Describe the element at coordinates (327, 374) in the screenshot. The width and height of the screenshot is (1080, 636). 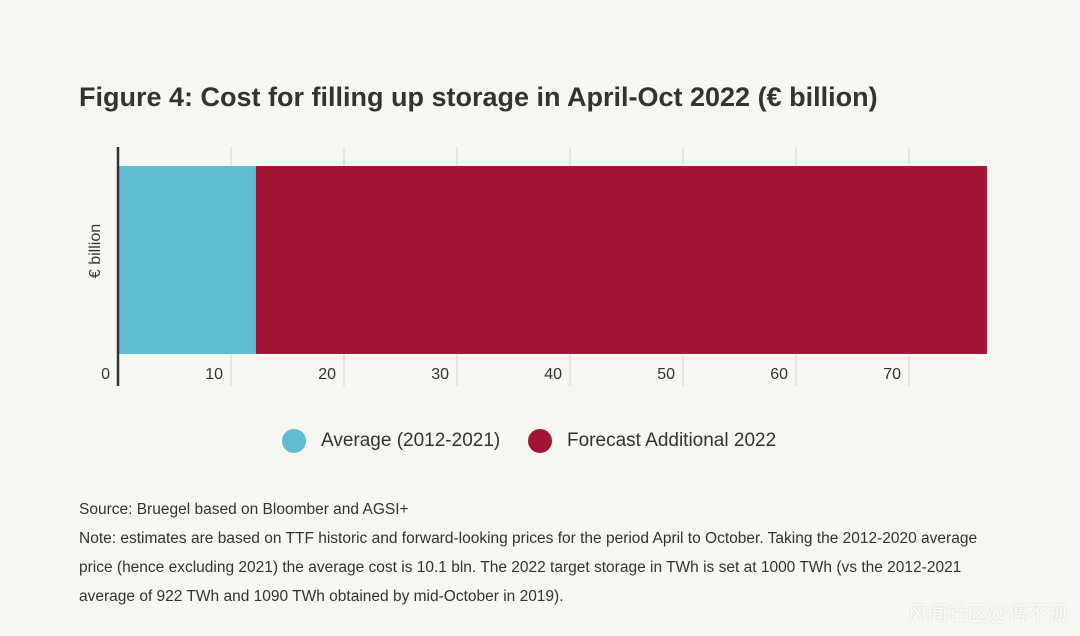
I see `x-tick-label: 20` at that location.